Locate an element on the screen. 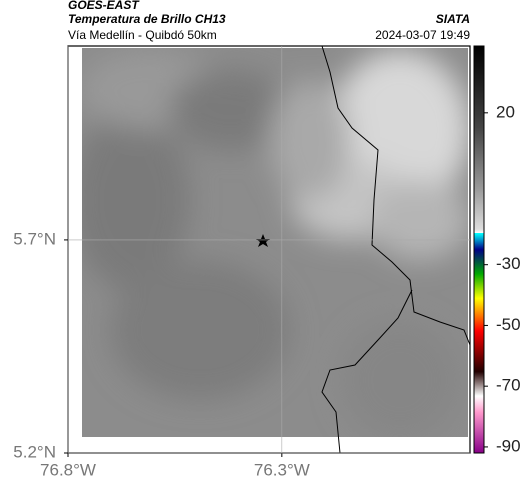 This screenshot has width=526, height=491. datetime: 2024-03-07 19:49 is located at coordinates (422, 35).